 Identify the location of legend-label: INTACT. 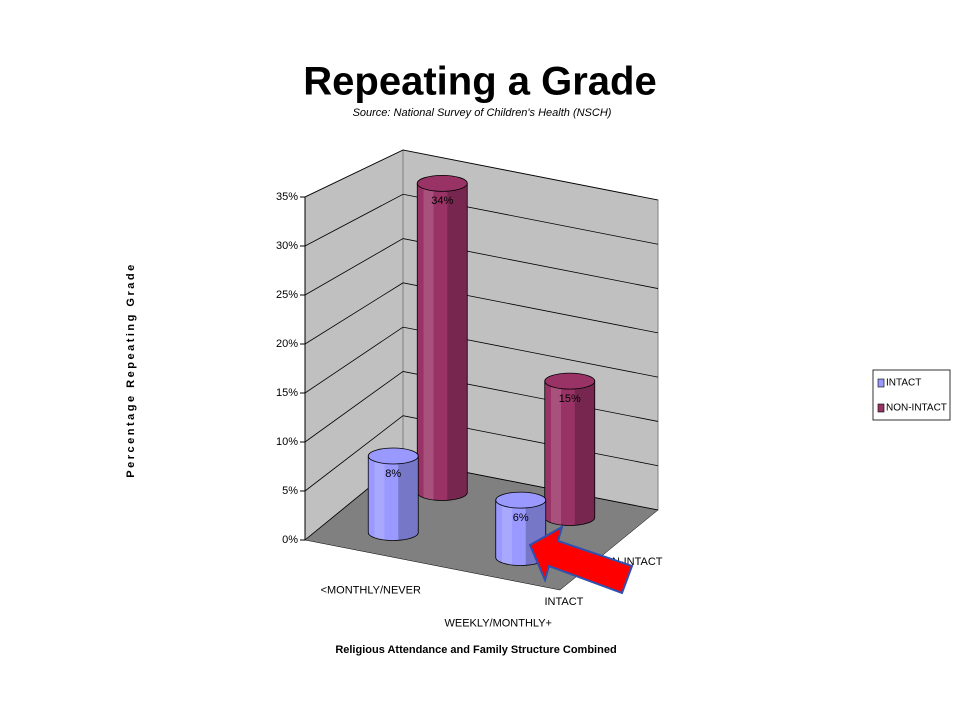
(903, 383).